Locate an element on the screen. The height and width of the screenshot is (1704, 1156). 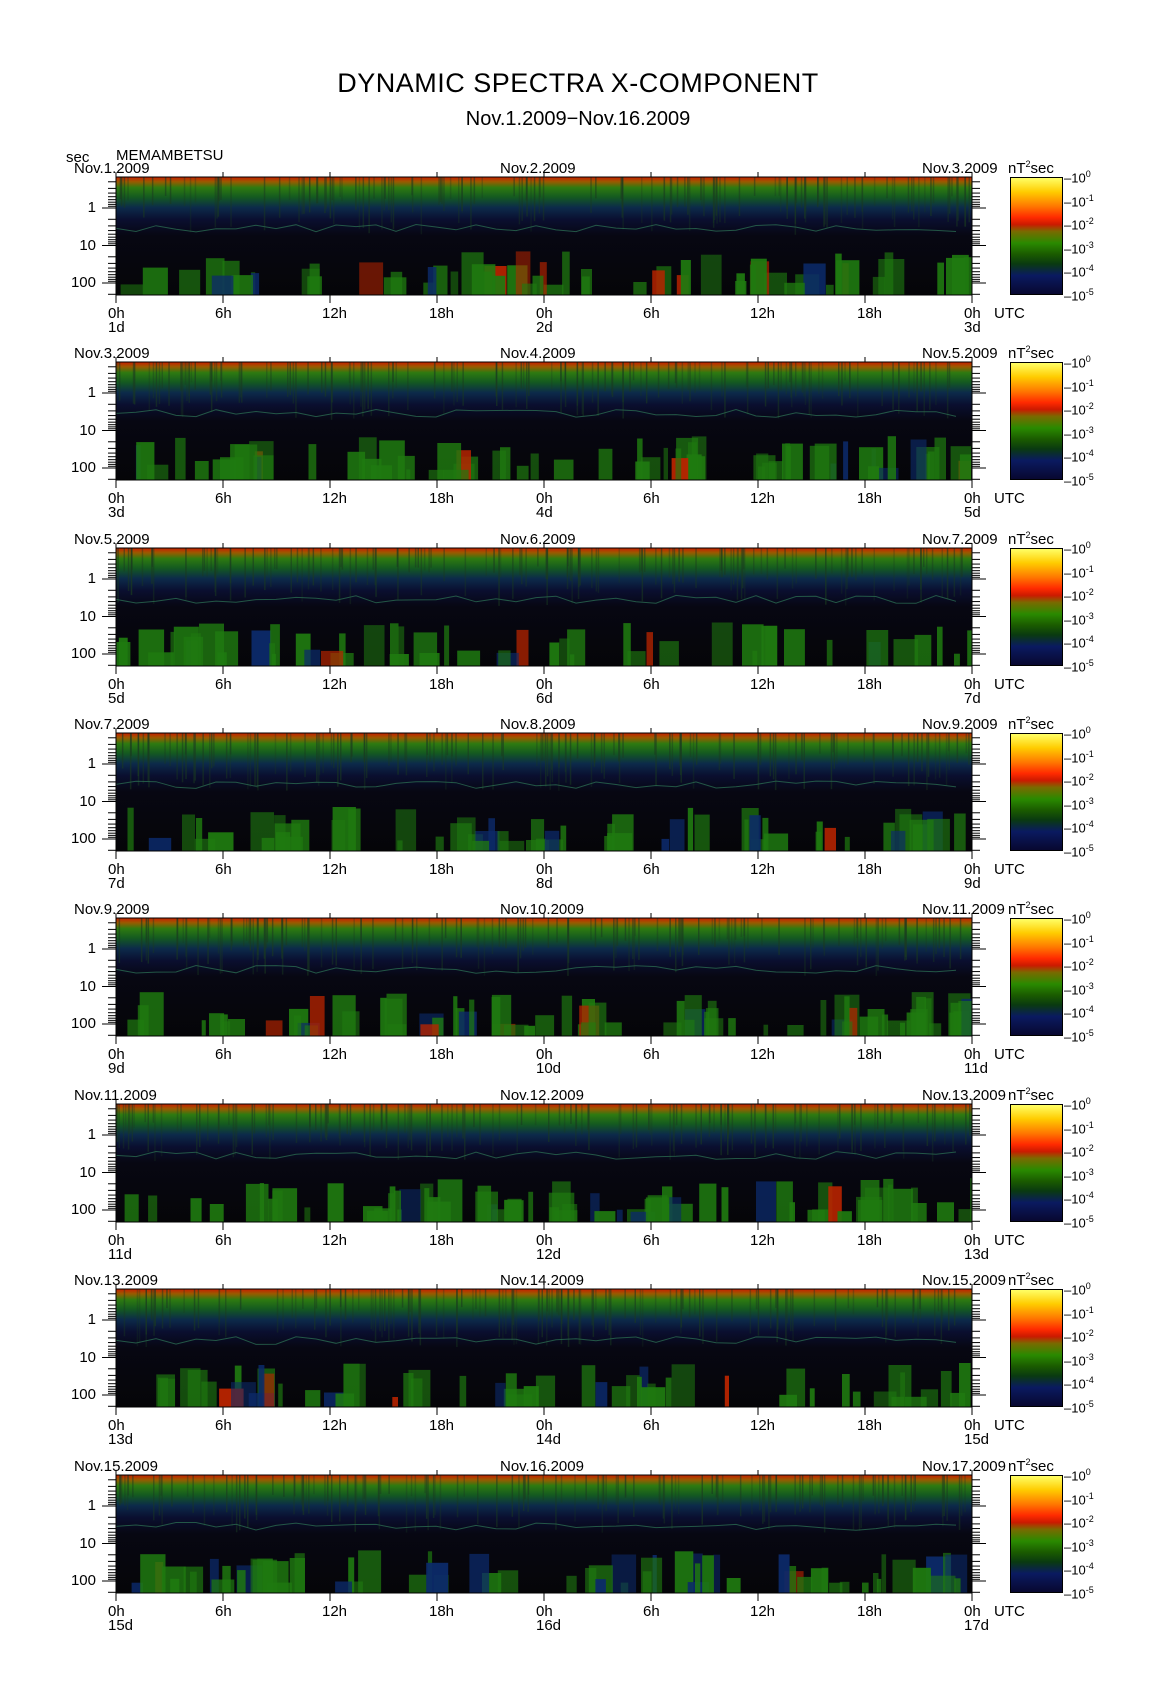
panel-date-label: Nov.6.2009 is located at coordinates (538, 539).